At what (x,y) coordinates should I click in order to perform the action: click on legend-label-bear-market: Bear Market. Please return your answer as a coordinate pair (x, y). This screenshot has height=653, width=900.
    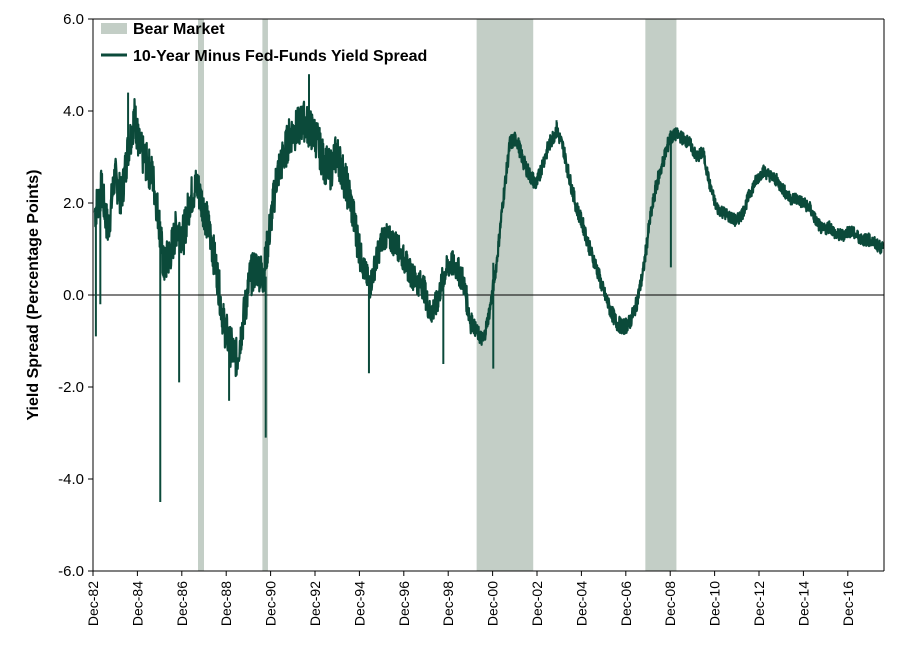
    Looking at the image, I should click on (179, 29).